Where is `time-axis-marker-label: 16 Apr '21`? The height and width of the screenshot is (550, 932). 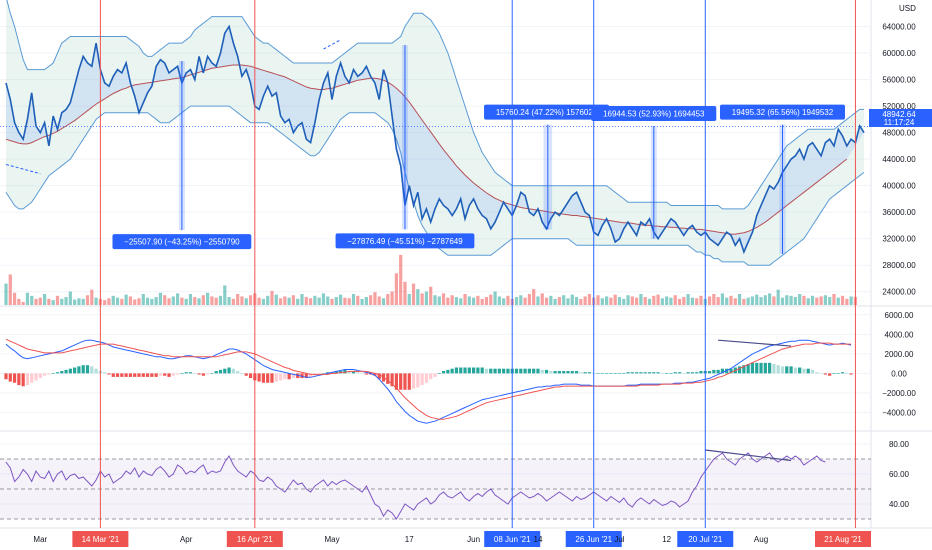
time-axis-marker-label: 16 Apr '21 is located at coordinates (255, 539).